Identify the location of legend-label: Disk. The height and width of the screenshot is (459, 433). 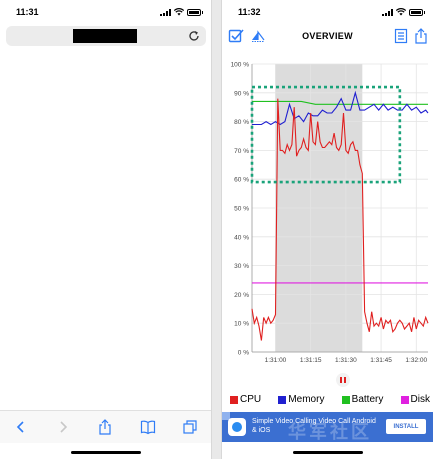
(420, 399).